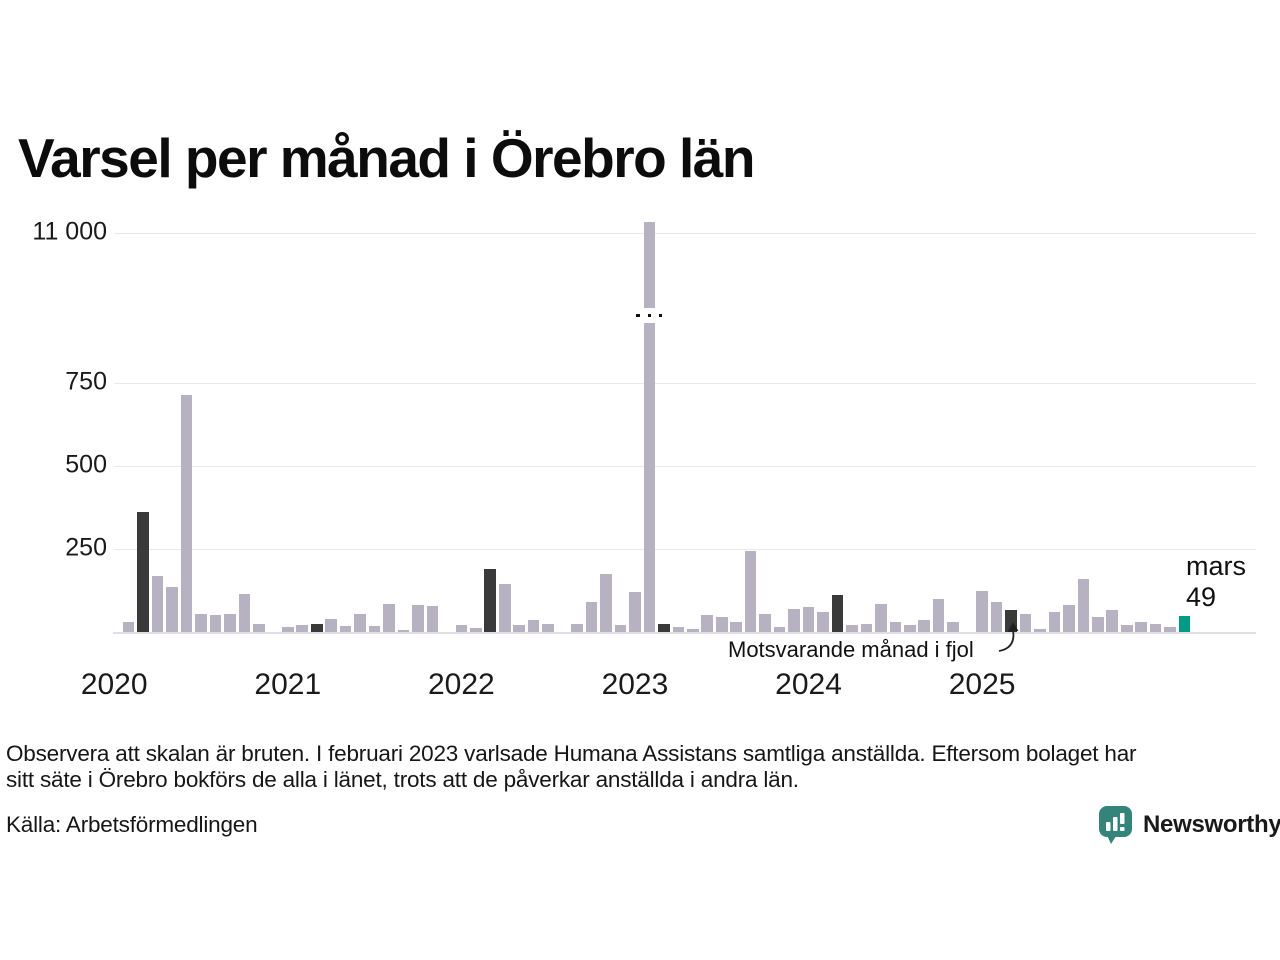 This screenshot has width=1280, height=960. Describe the element at coordinates (86, 381) in the screenshot. I see `y-tick-label: 750` at that location.